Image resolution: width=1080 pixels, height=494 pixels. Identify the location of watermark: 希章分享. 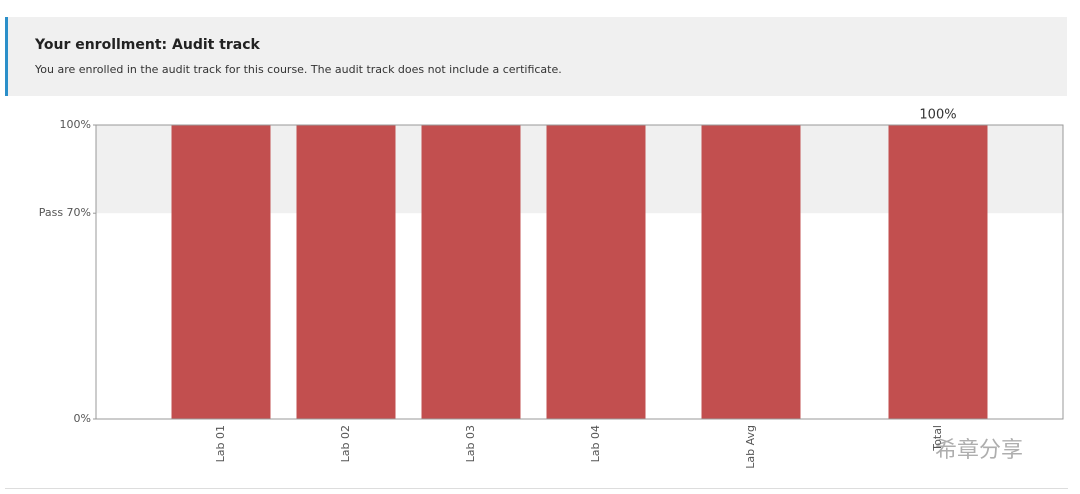
(979, 450).